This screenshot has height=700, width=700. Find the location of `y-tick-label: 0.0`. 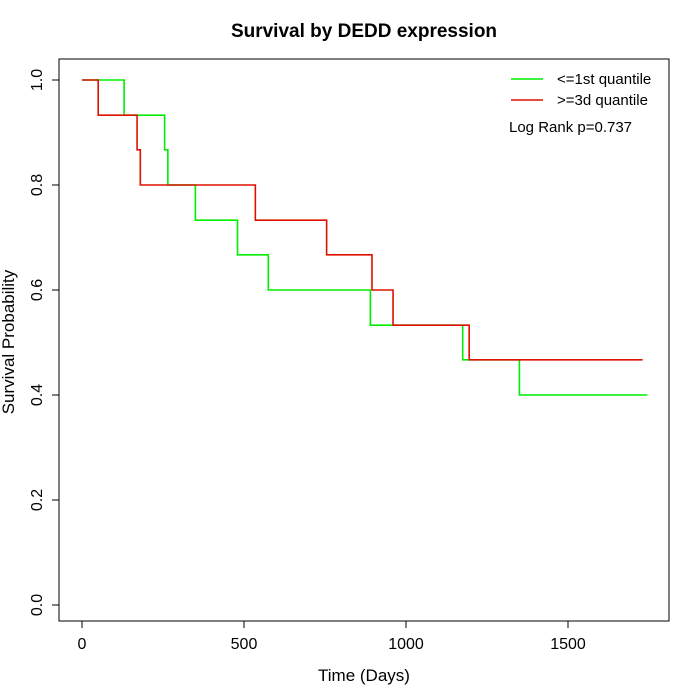

y-tick-label: 0.0 is located at coordinates (37, 605).